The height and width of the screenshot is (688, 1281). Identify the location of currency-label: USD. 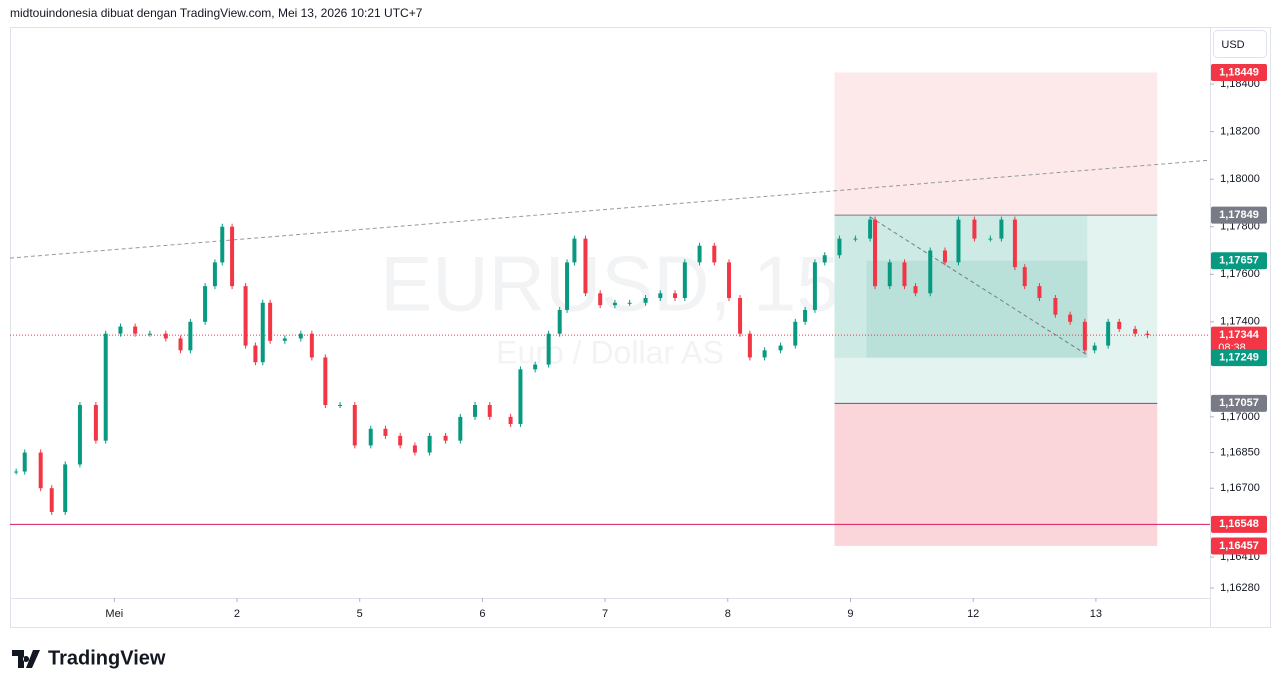
(1232, 45).